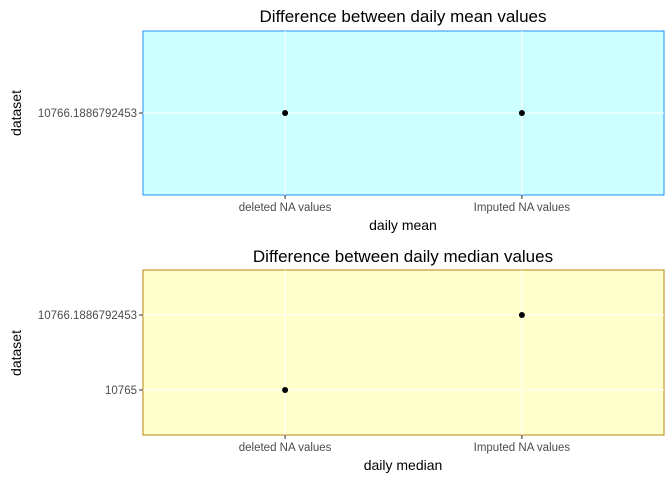 This screenshot has height=480, width=672. What do you see at coordinates (403, 225) in the screenshot?
I see `mean-chart-x-axis-title: daily mean` at bounding box center [403, 225].